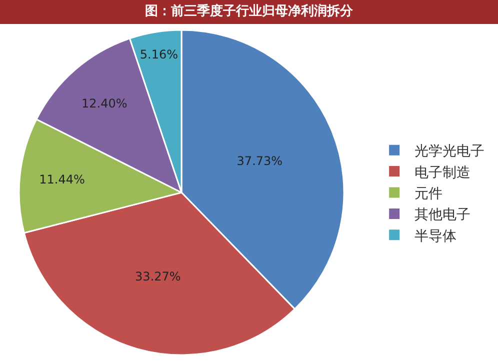  Describe the element at coordinates (442, 215) in the screenshot. I see `legend-label: 其他电子` at that location.